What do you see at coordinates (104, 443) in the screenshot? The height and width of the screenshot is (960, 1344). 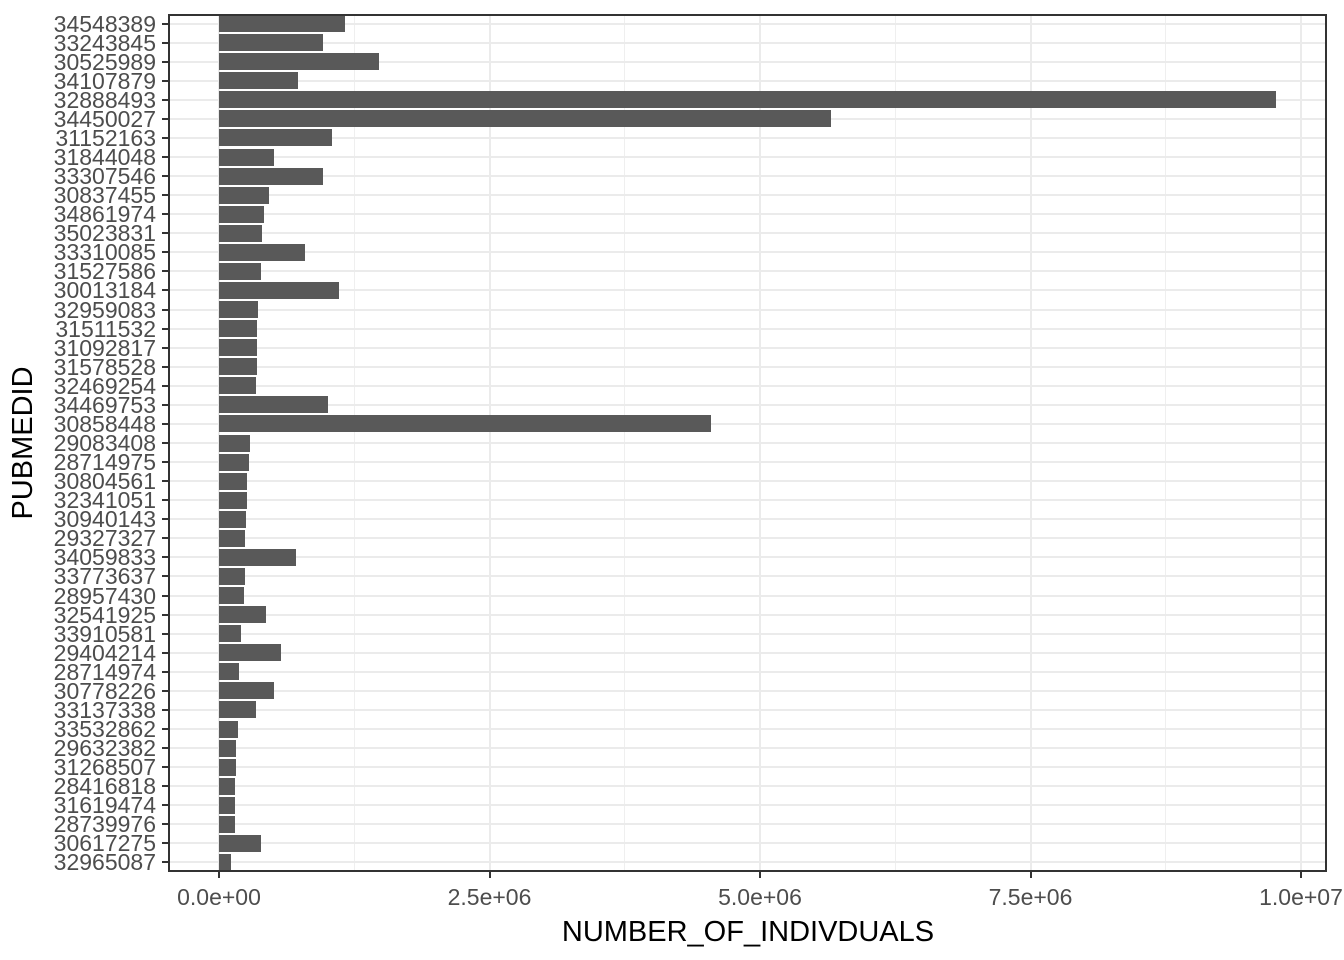 I see `y-tick-label: 29083408` at bounding box center [104, 443].